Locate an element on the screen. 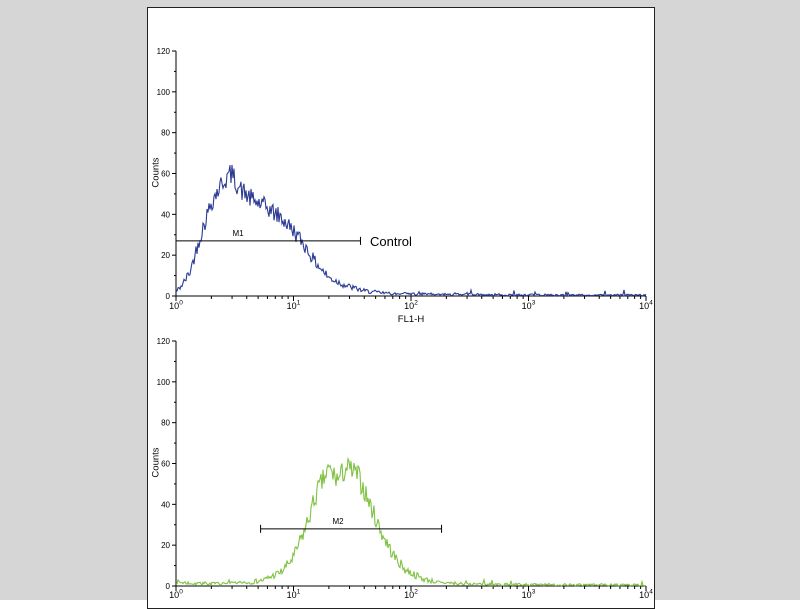 This screenshot has height=609, width=800. marker-m1-label: M1 is located at coordinates (238, 233).